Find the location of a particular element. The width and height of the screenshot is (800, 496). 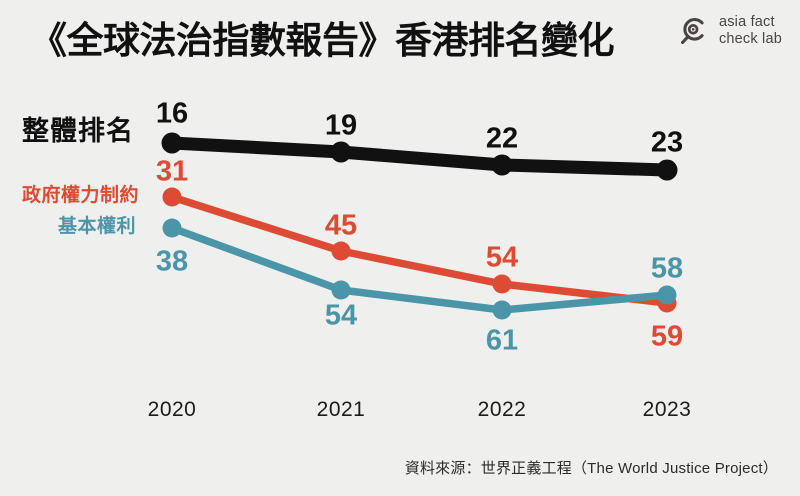

legend-label-constraint: 政府權力制約 is located at coordinates (81, 195).